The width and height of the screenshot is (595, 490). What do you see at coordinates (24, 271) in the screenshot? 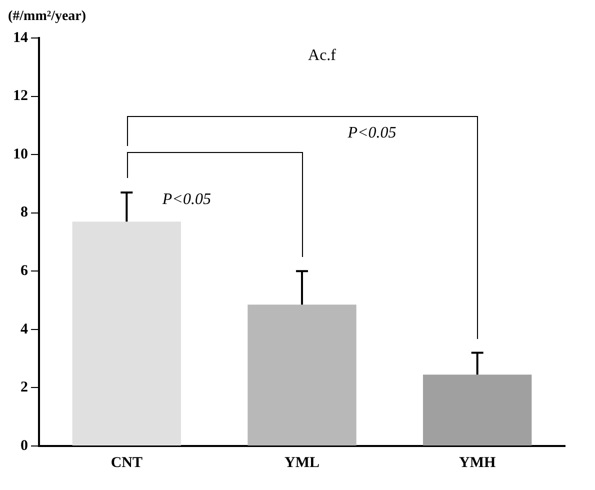
I see `y-tick-label: 6` at bounding box center [24, 271].